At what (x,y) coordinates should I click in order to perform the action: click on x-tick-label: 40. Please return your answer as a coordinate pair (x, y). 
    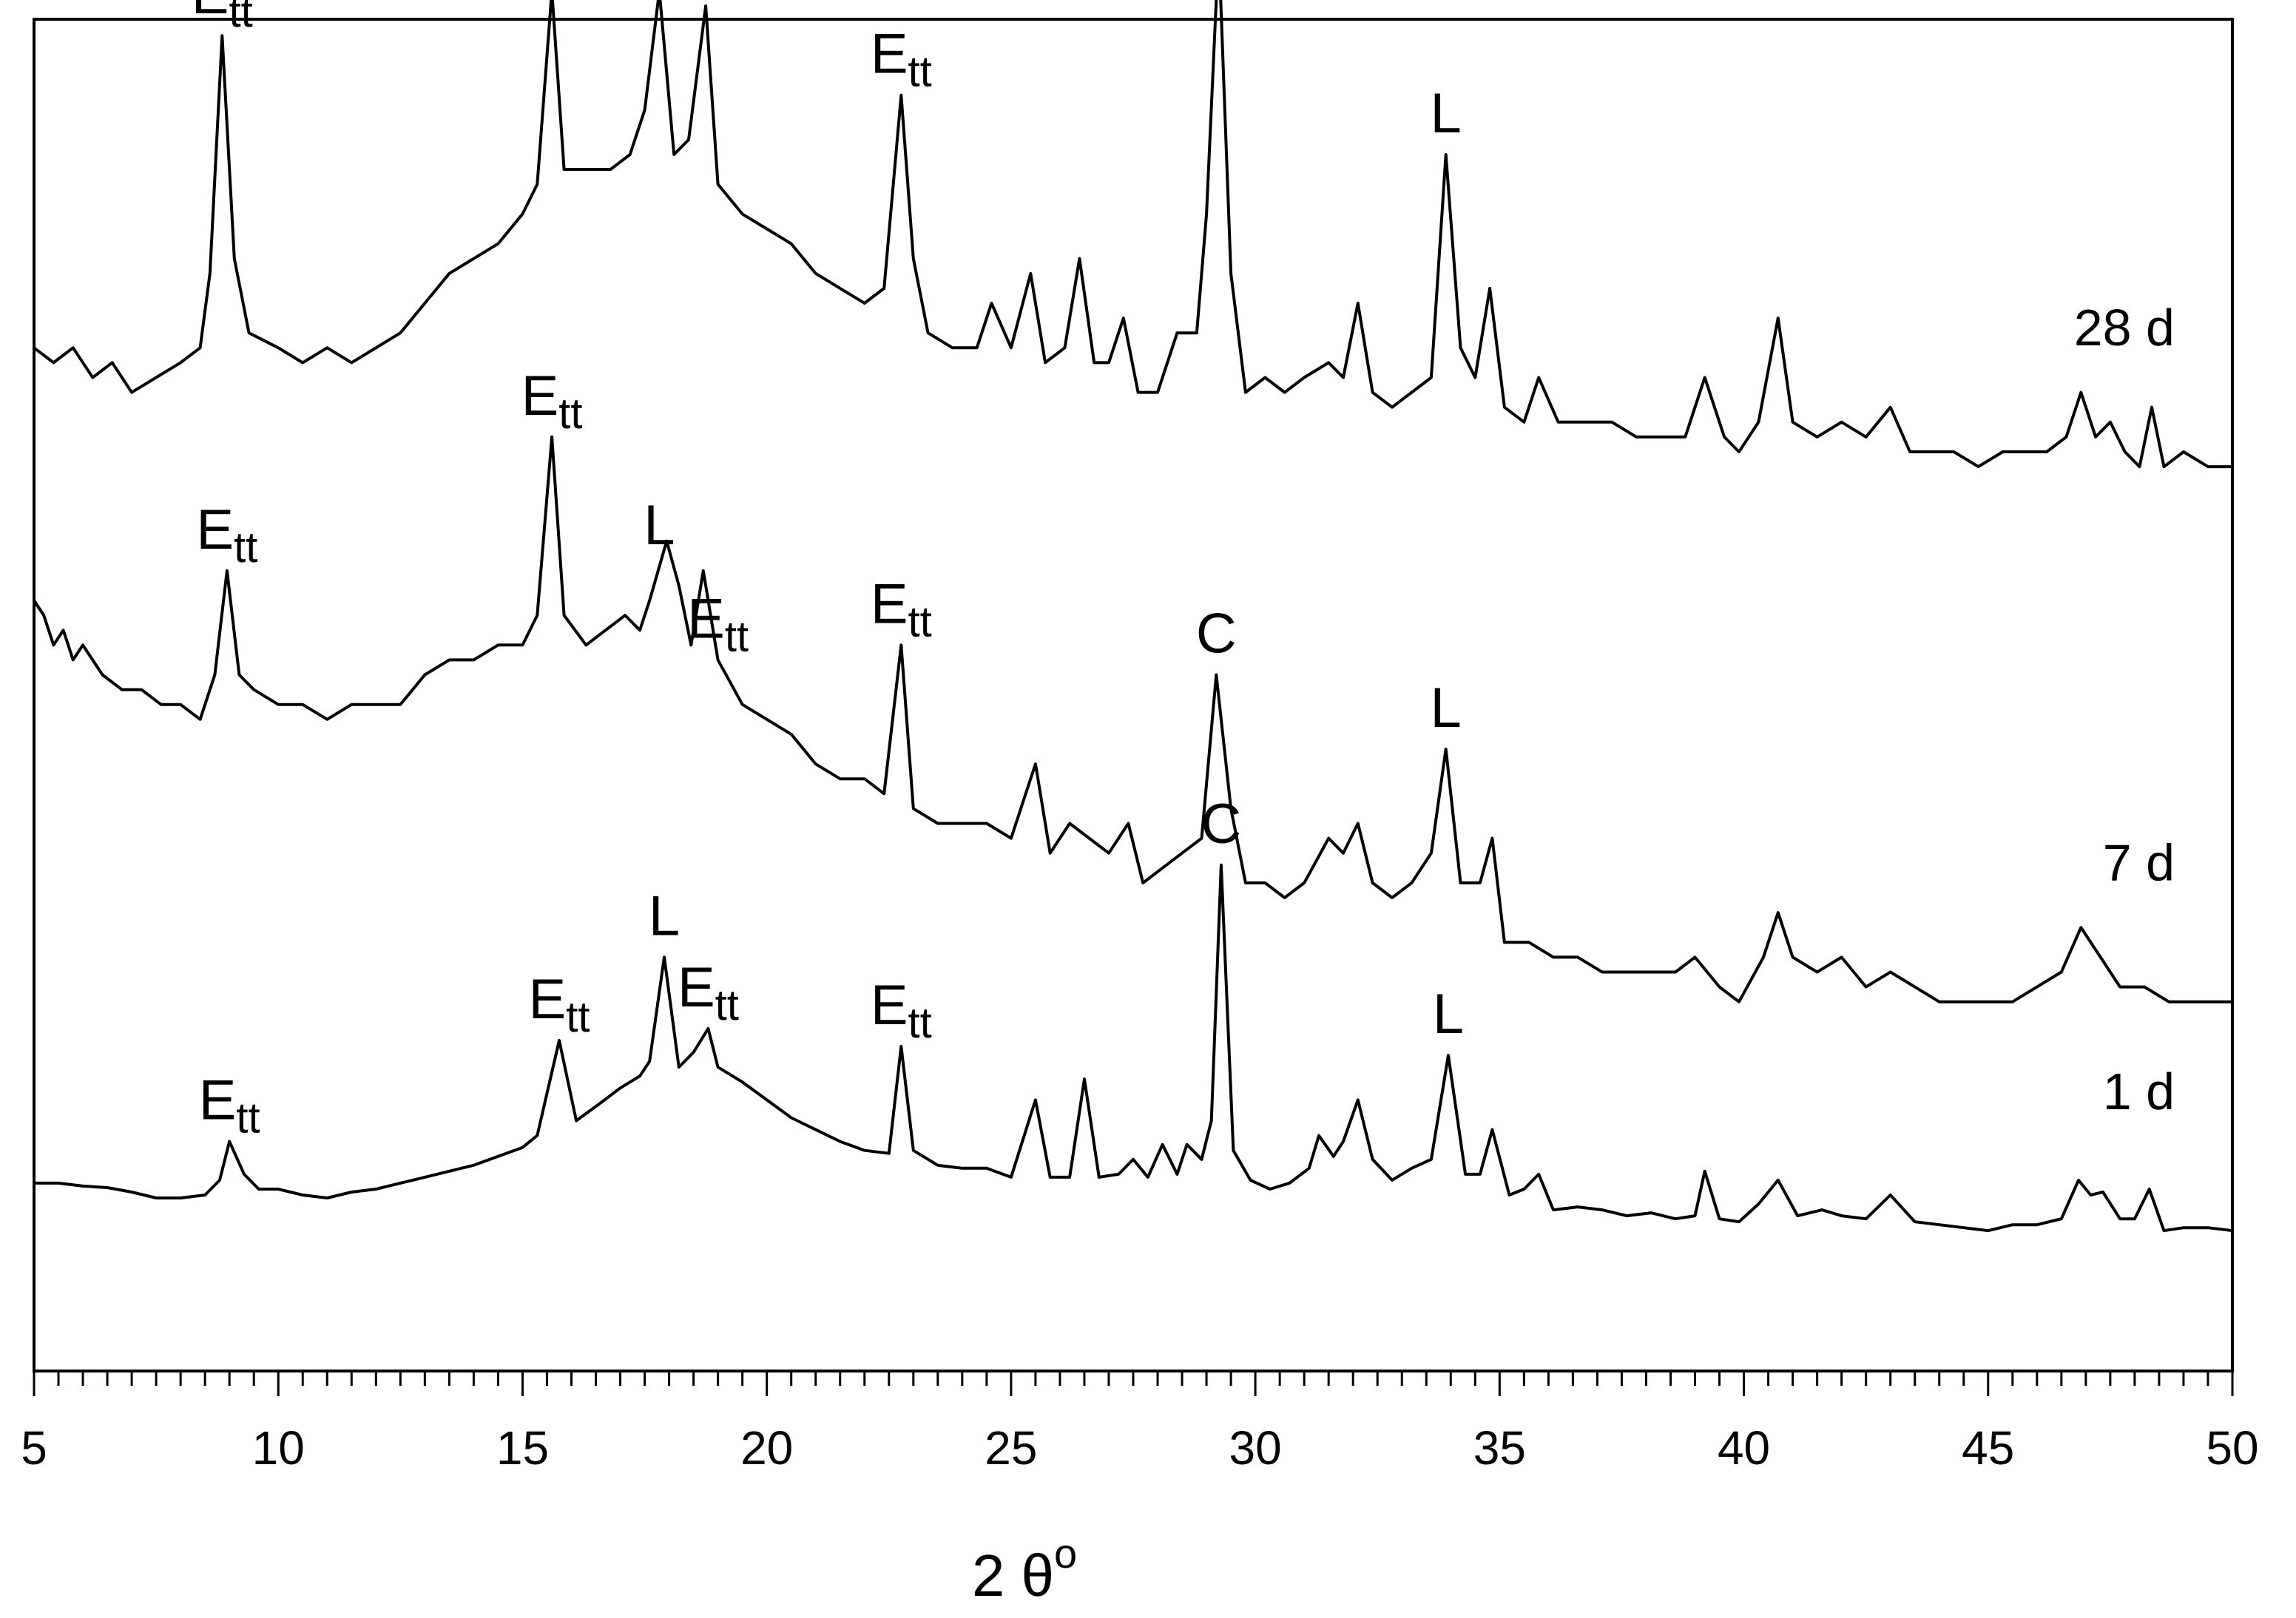
    Looking at the image, I should click on (1744, 1448).